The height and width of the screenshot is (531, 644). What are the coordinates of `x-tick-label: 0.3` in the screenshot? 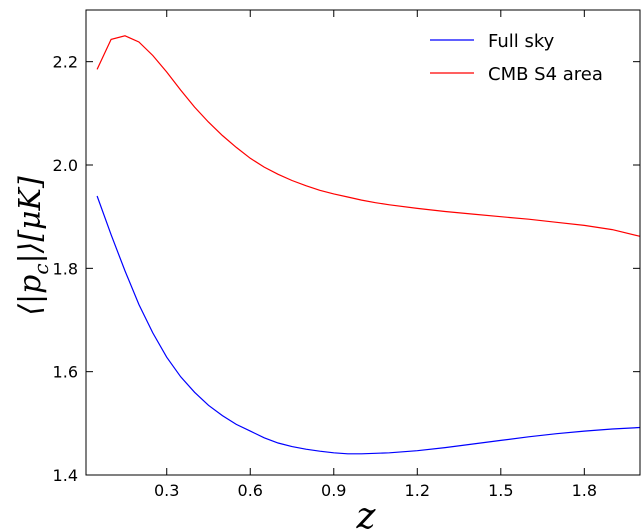 It's located at (166, 490).